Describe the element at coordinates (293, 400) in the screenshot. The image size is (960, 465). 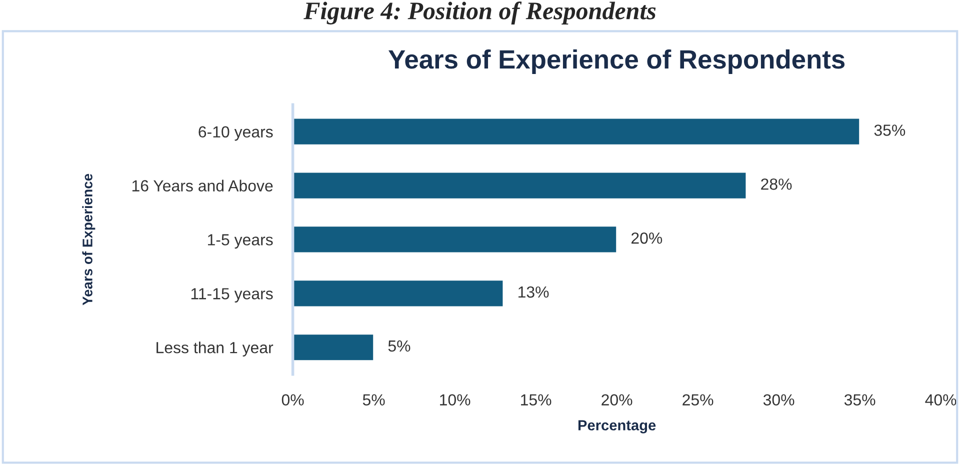
I see `x-tick-label: 0%` at that location.